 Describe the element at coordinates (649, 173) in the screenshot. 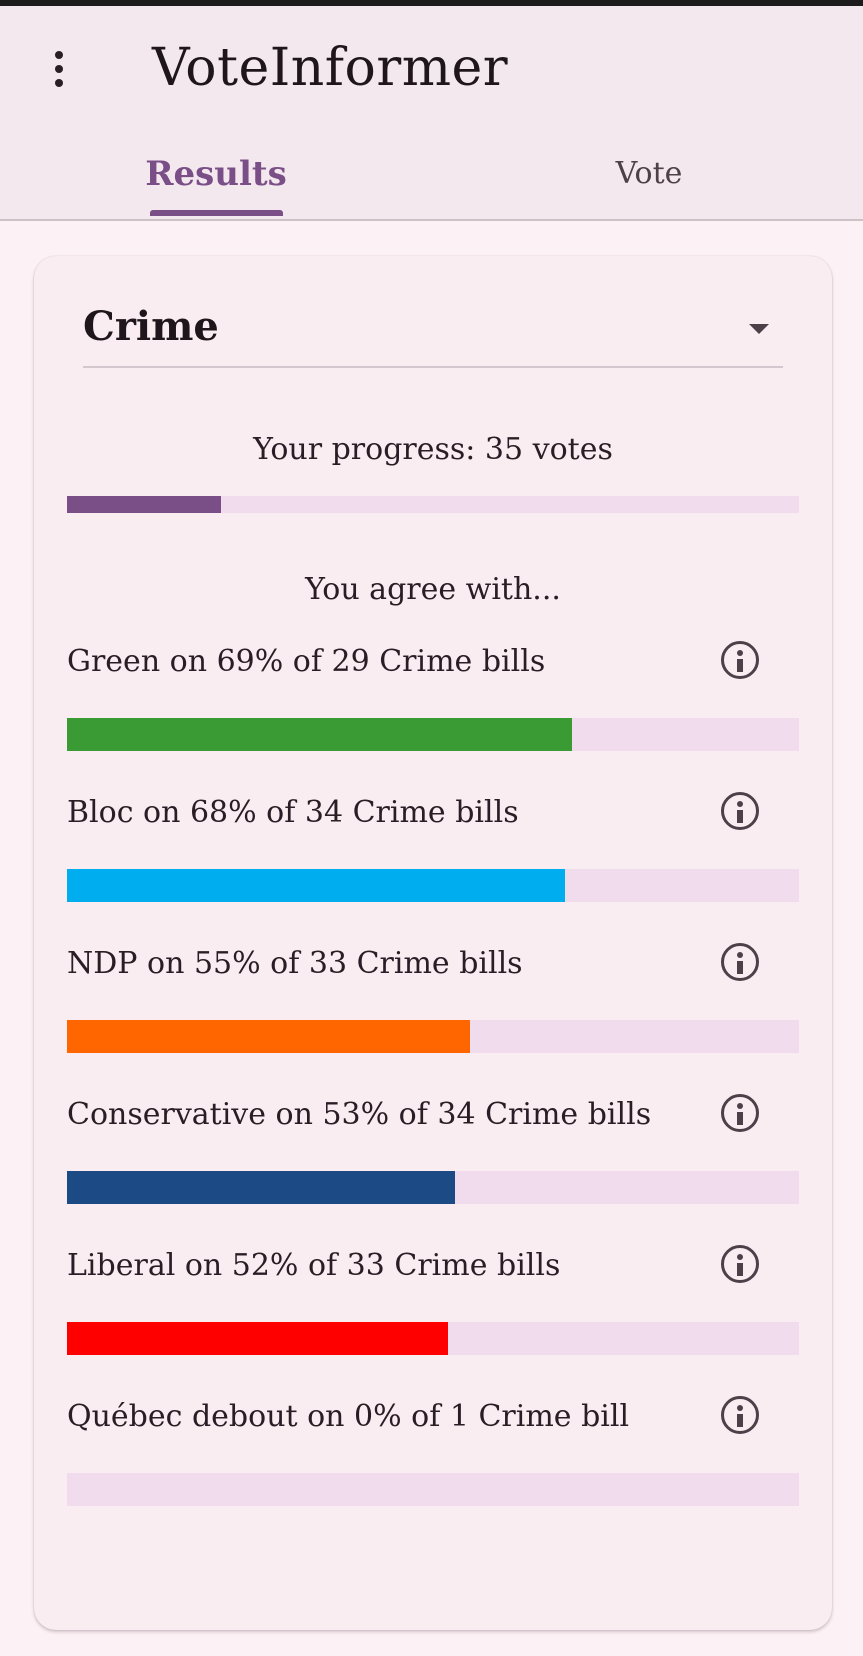

I see `tab-vote-label: Vote` at that location.